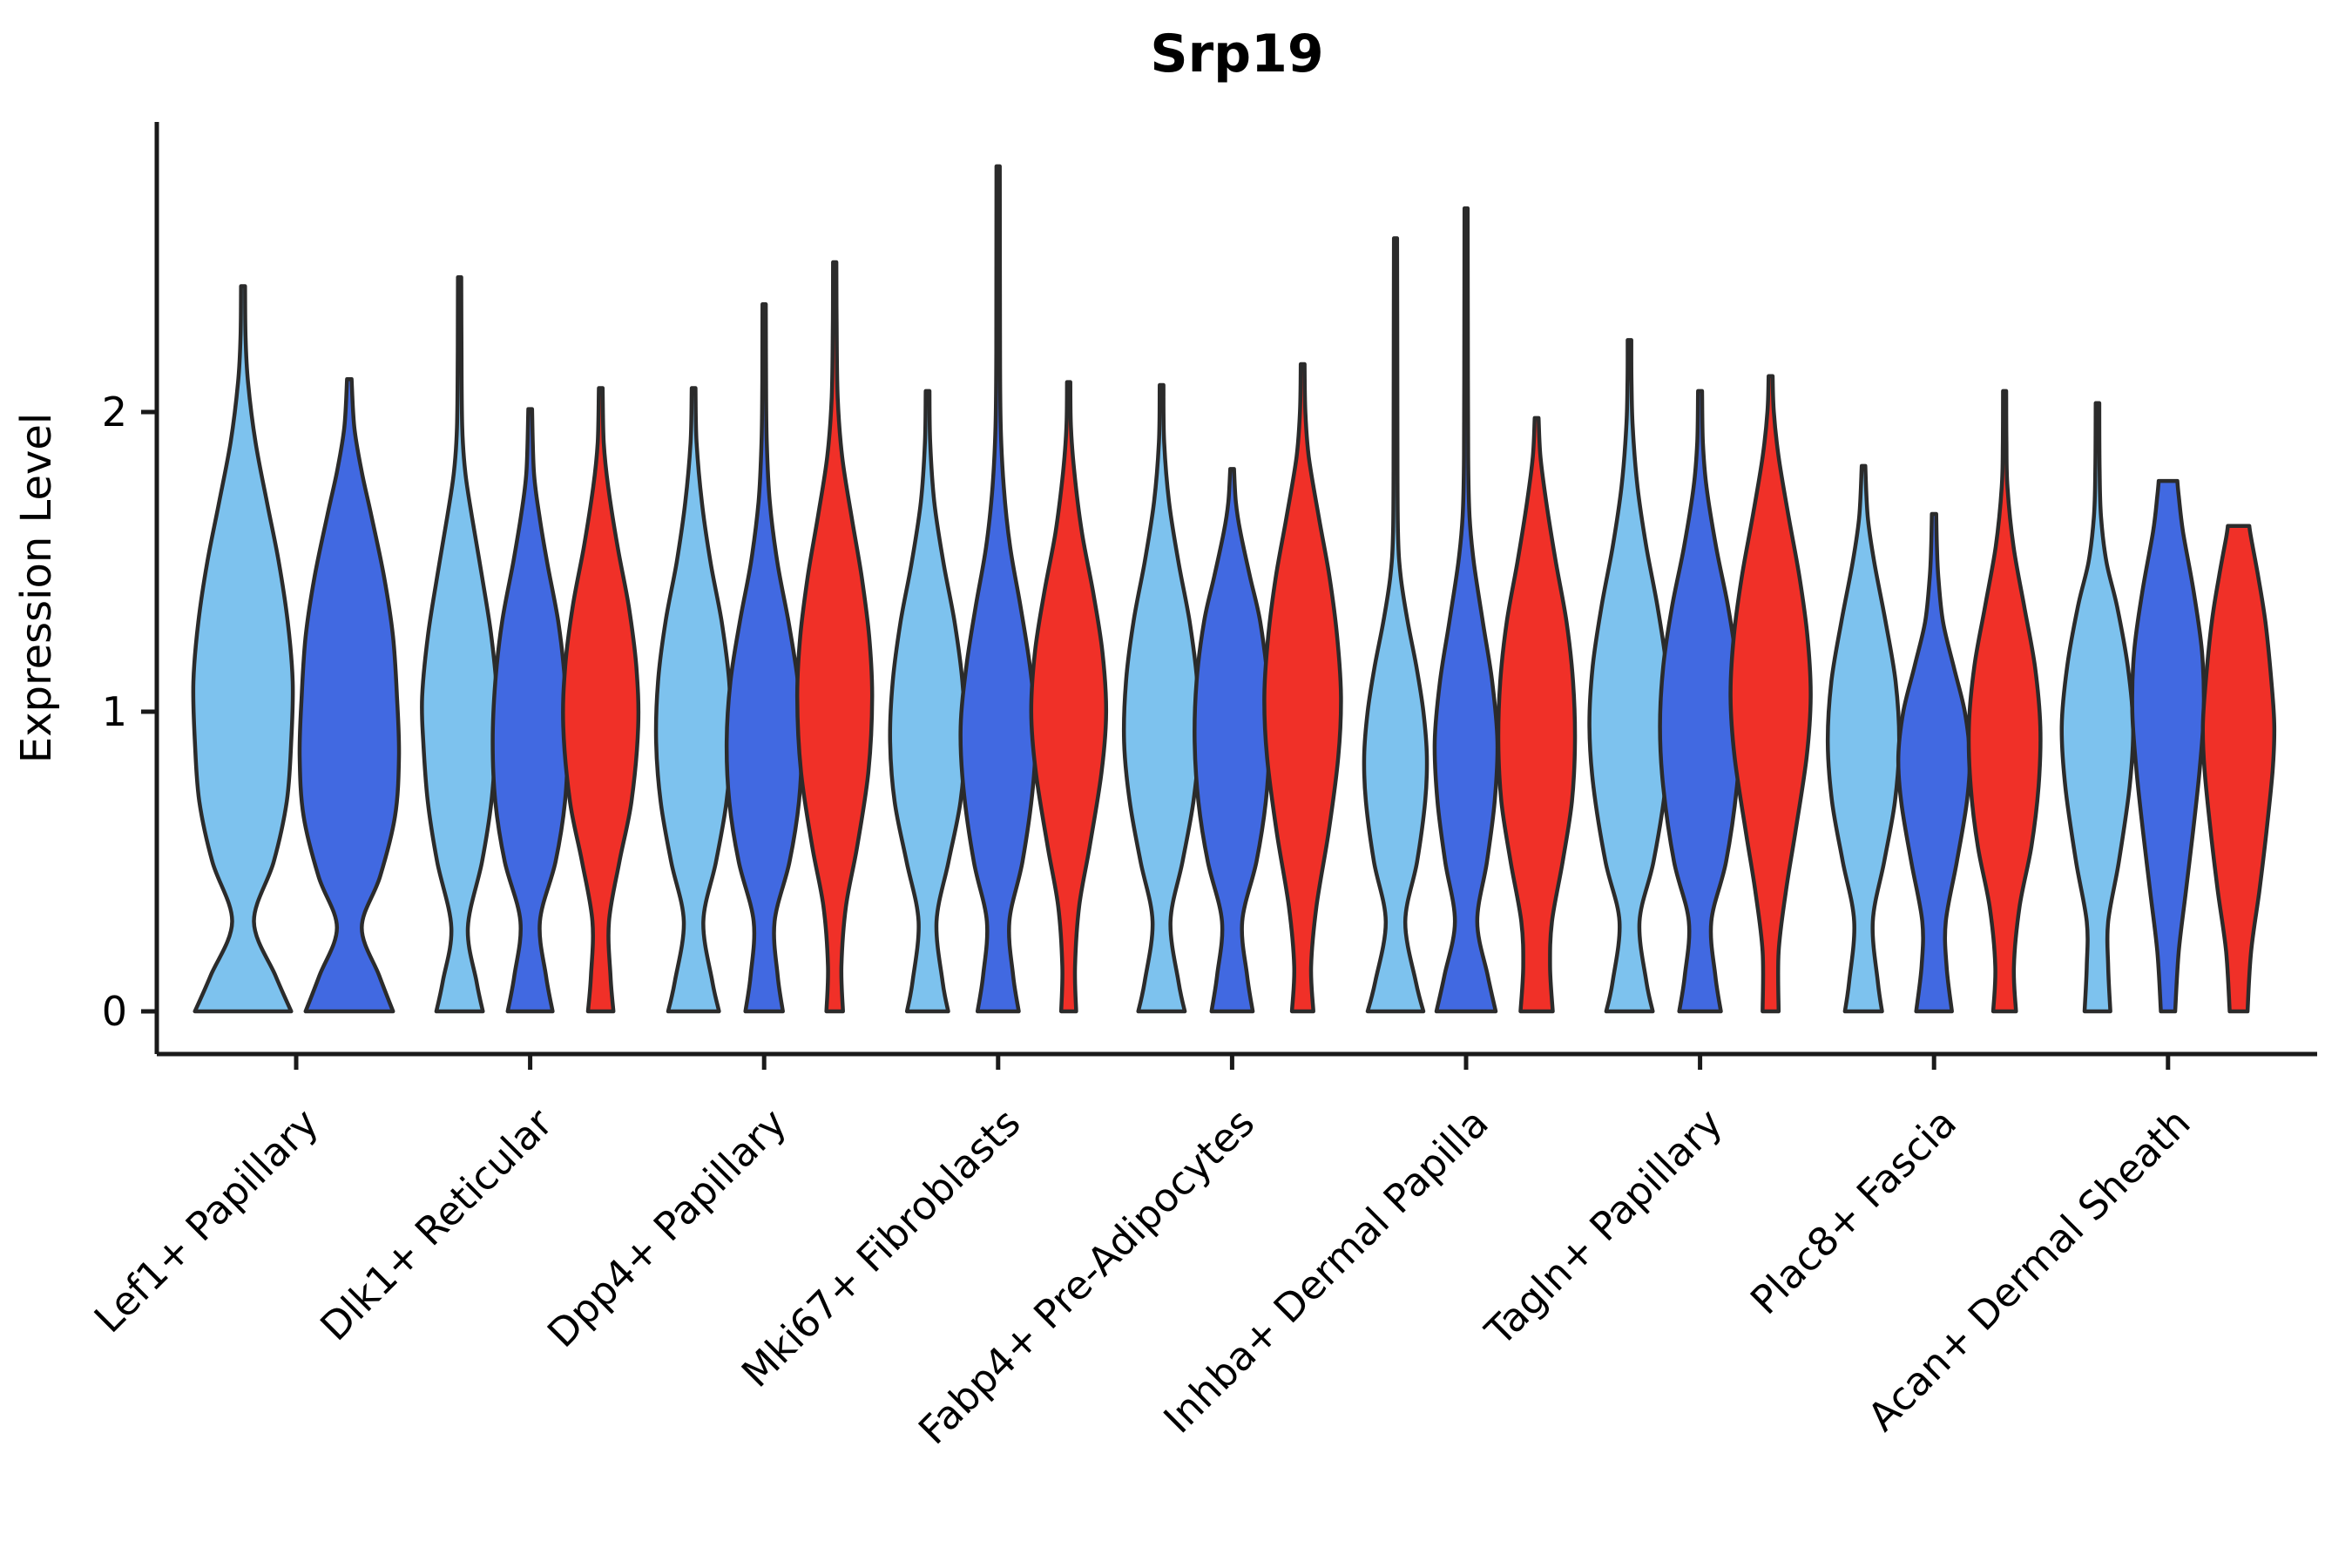 Image resolution: width=2352 pixels, height=1568 pixels. Describe the element at coordinates (1232, 741) in the screenshot. I see `violin-fabp4-pre-adipocytes-royalblue` at that location.